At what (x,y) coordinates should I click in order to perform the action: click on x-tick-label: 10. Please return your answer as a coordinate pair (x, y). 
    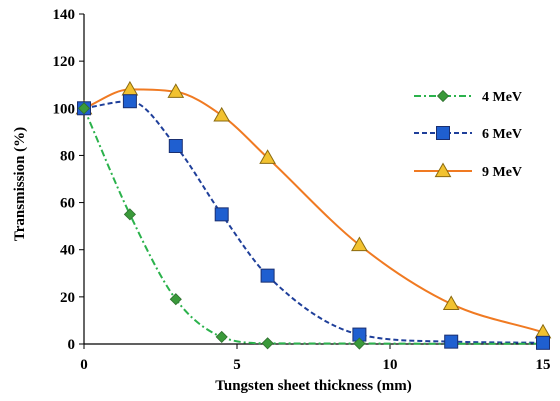
    Looking at the image, I should click on (390, 365).